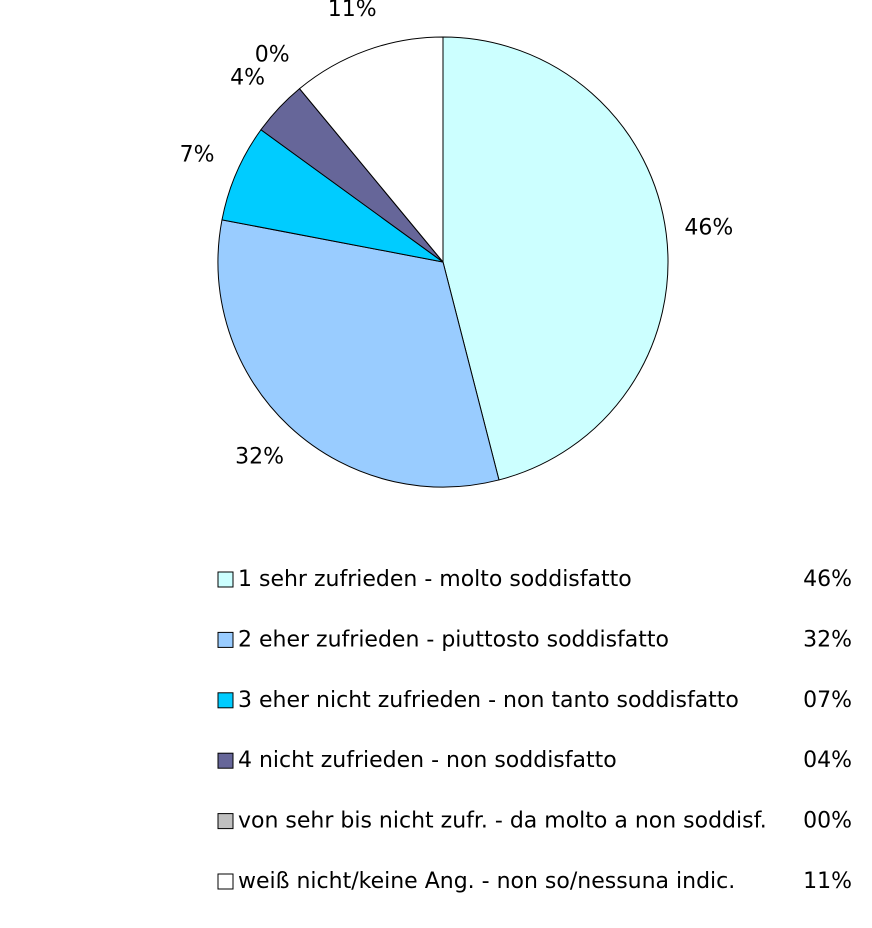 This screenshot has height=928, width=872. I want to click on slice-label: 7%, so click(197, 155).